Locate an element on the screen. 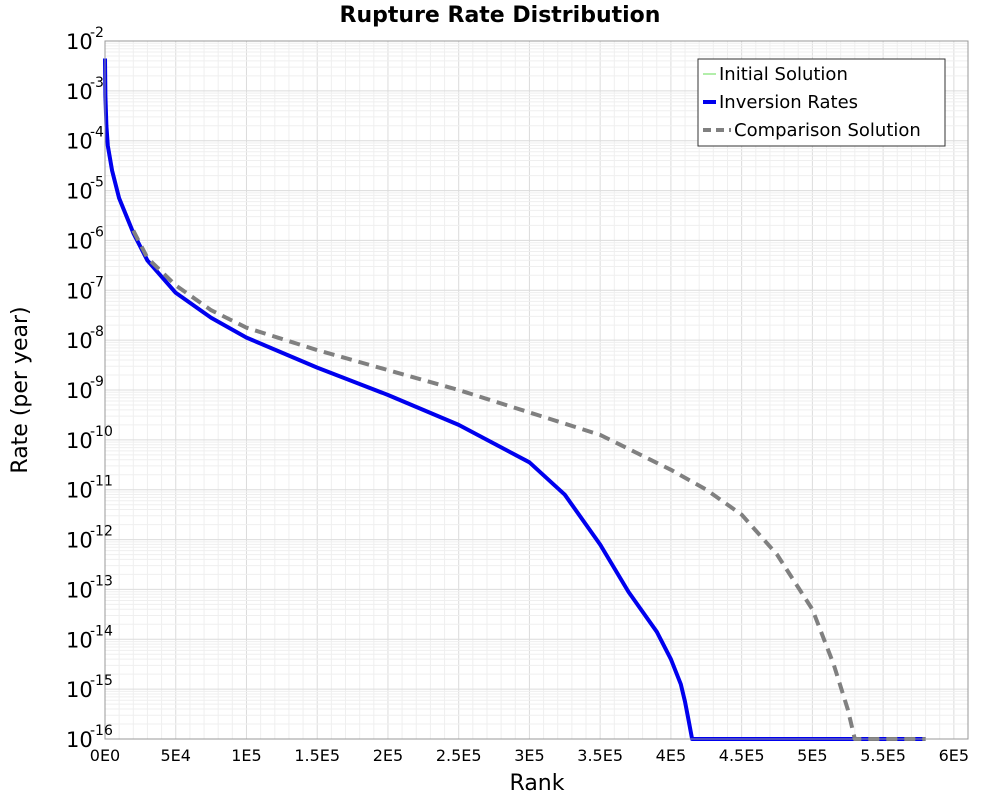 The image size is (1000, 800). y-tick-exponent: -4 is located at coordinates (97, 133).